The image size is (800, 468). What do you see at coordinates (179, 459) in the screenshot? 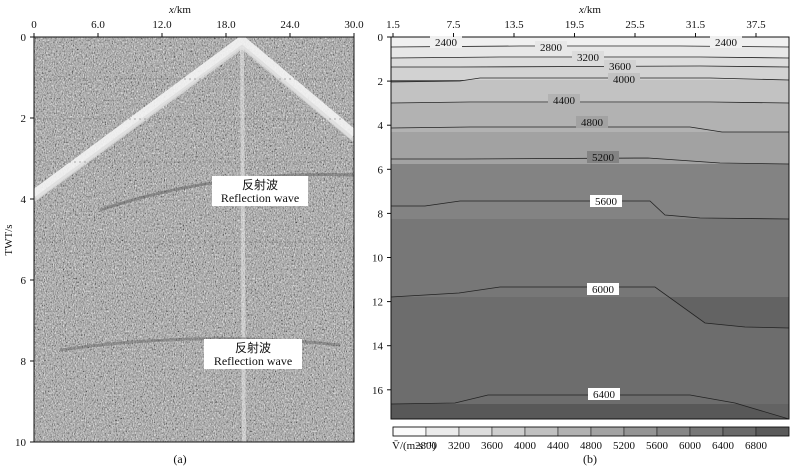
I see `panel-a-caption: (a)` at bounding box center [179, 459].